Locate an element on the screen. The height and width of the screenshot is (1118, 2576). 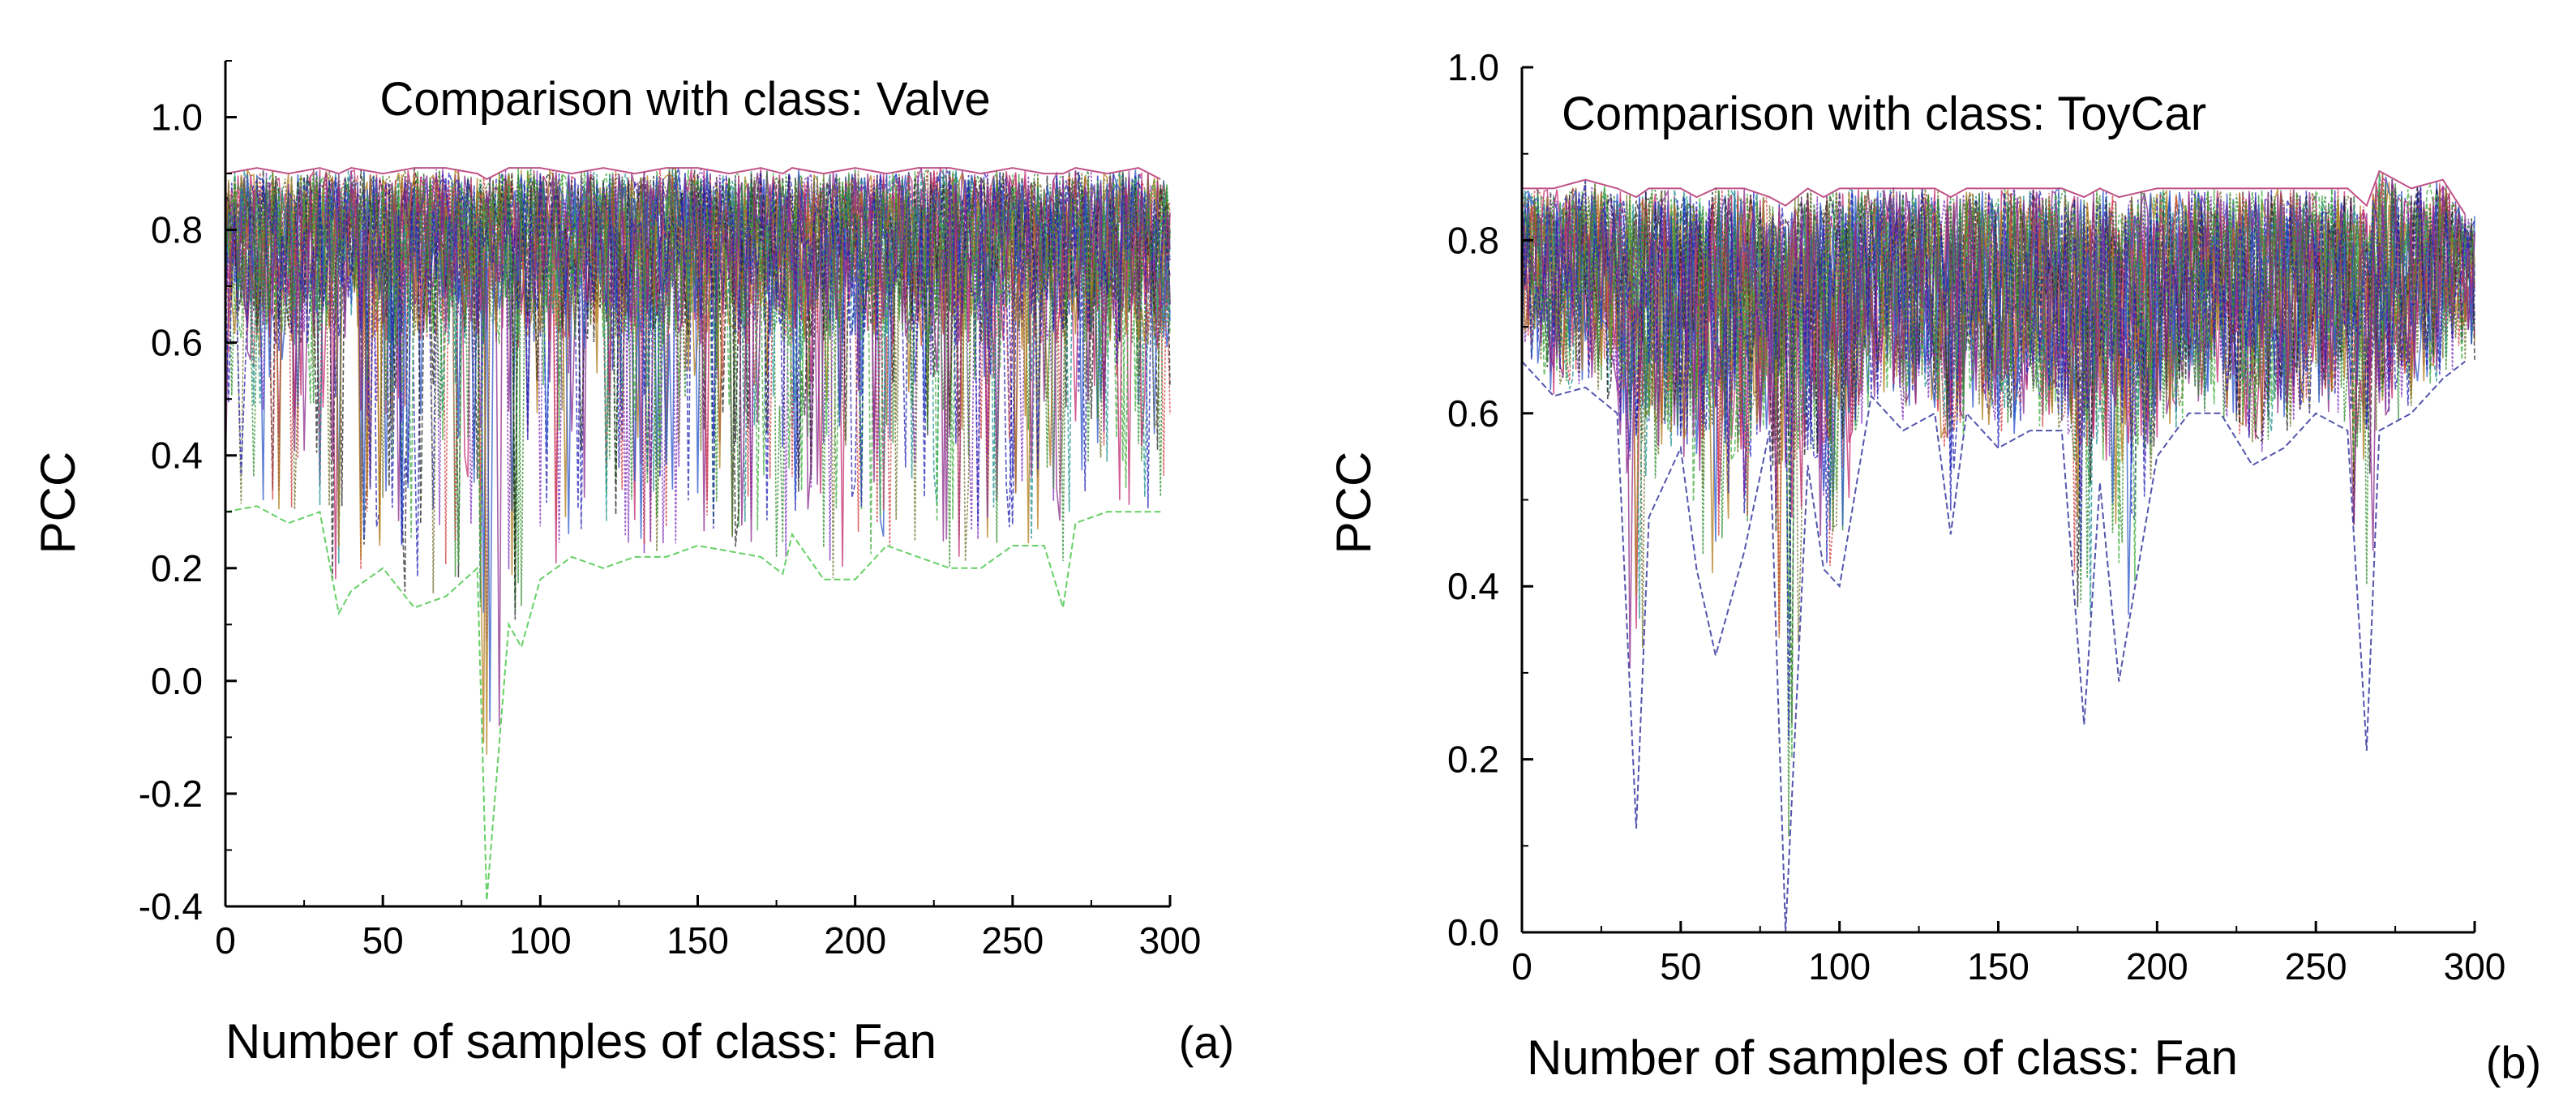
panel-label-b: (b) is located at coordinates (2513, 1062).